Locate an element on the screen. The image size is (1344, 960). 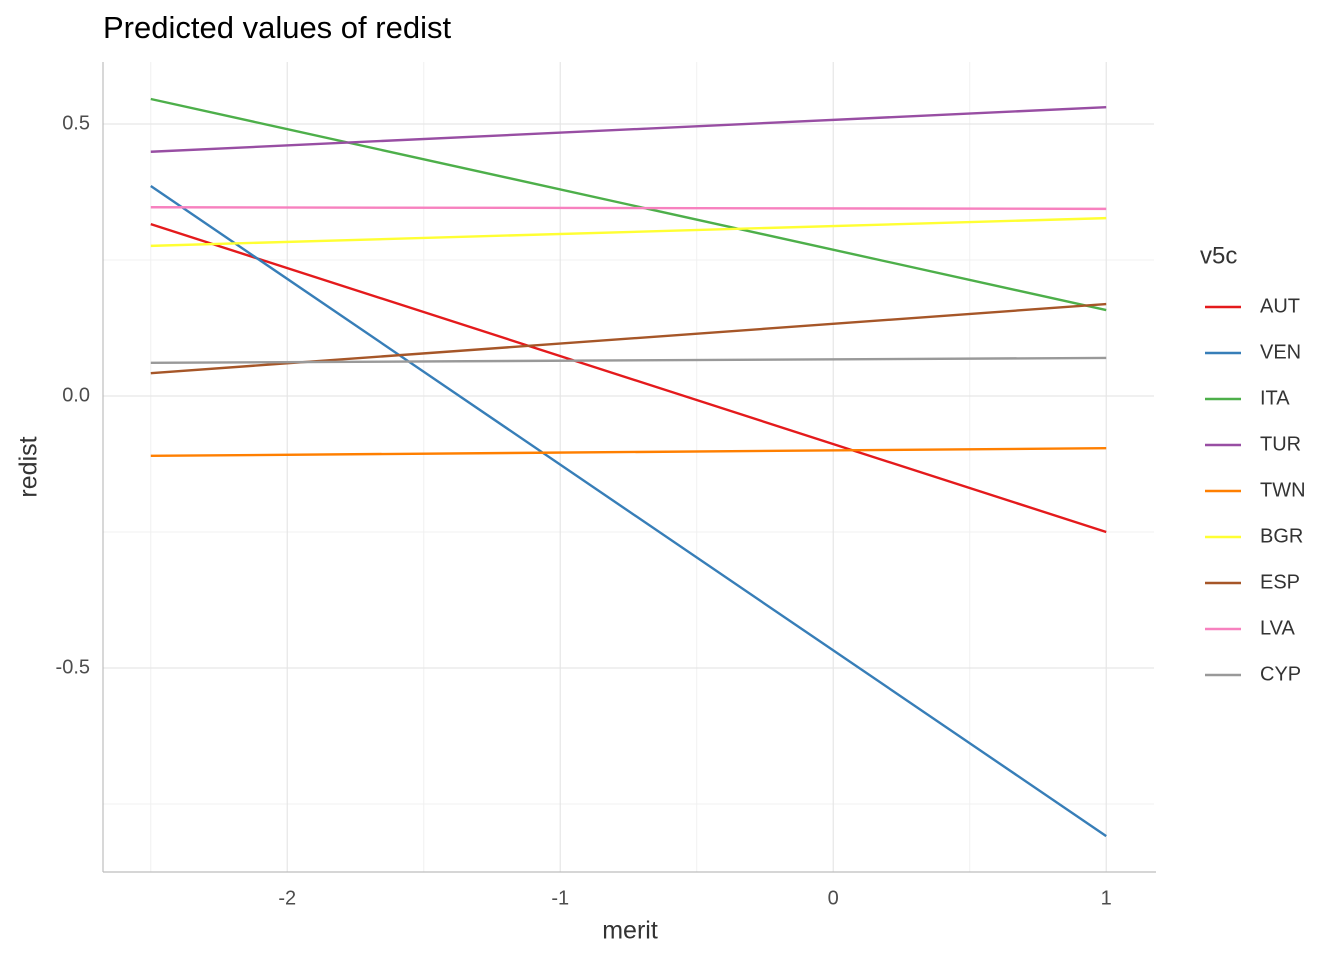
x-tick-label: 0 is located at coordinates (833, 898).